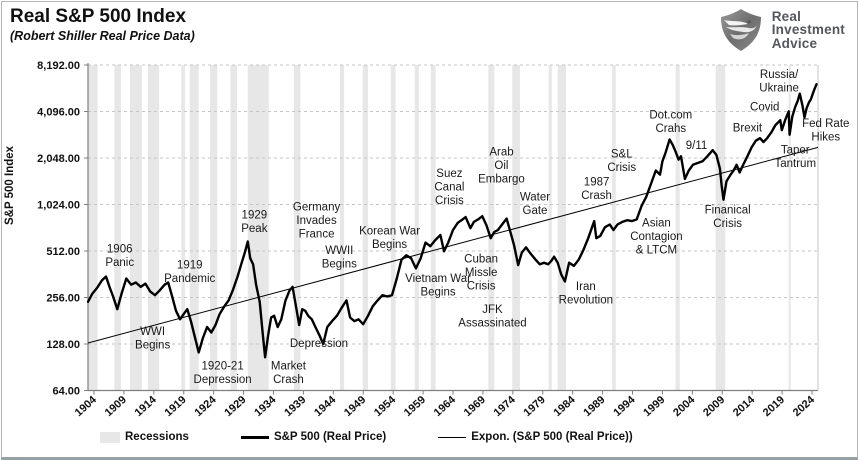  Describe the element at coordinates (110, 437) in the screenshot. I see `recession-swatch-icon` at that location.